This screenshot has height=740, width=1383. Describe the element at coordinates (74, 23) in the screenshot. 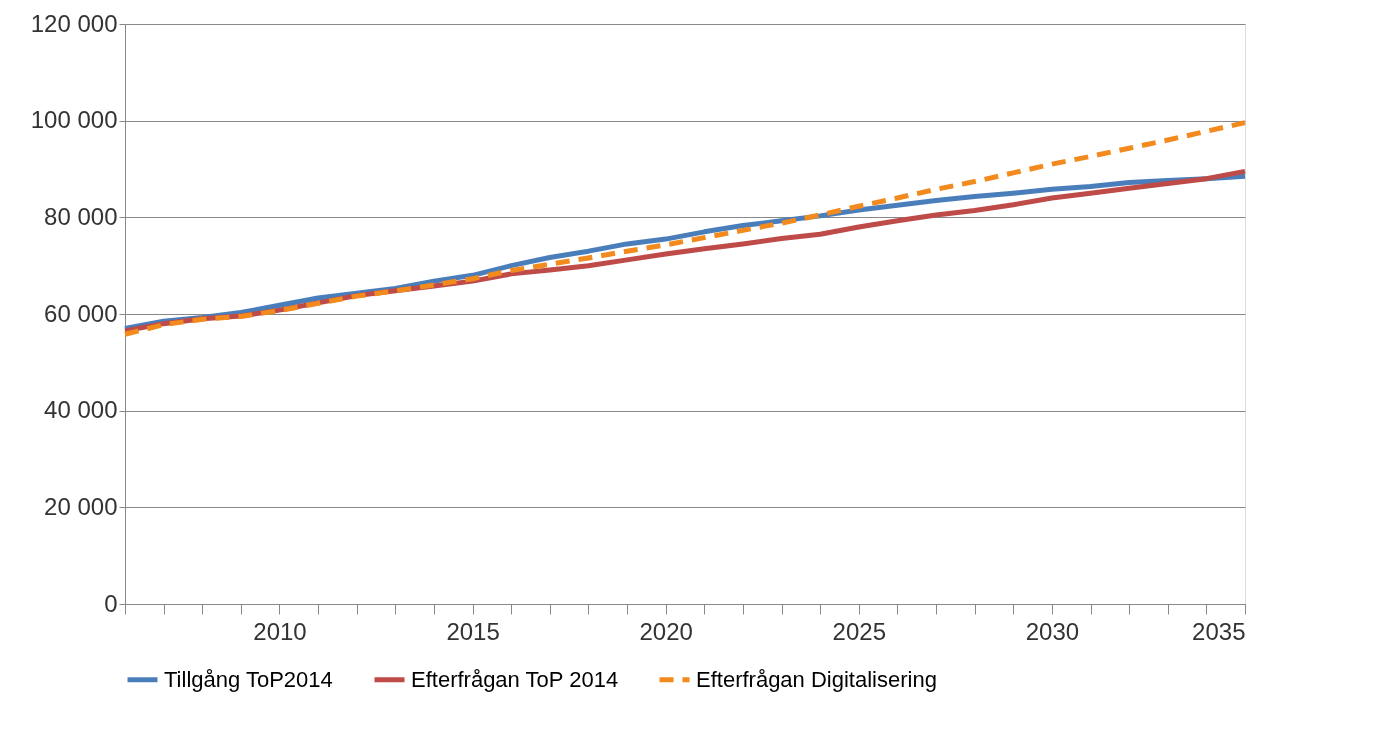

I see `y-tick-label: 120 000` at that location.